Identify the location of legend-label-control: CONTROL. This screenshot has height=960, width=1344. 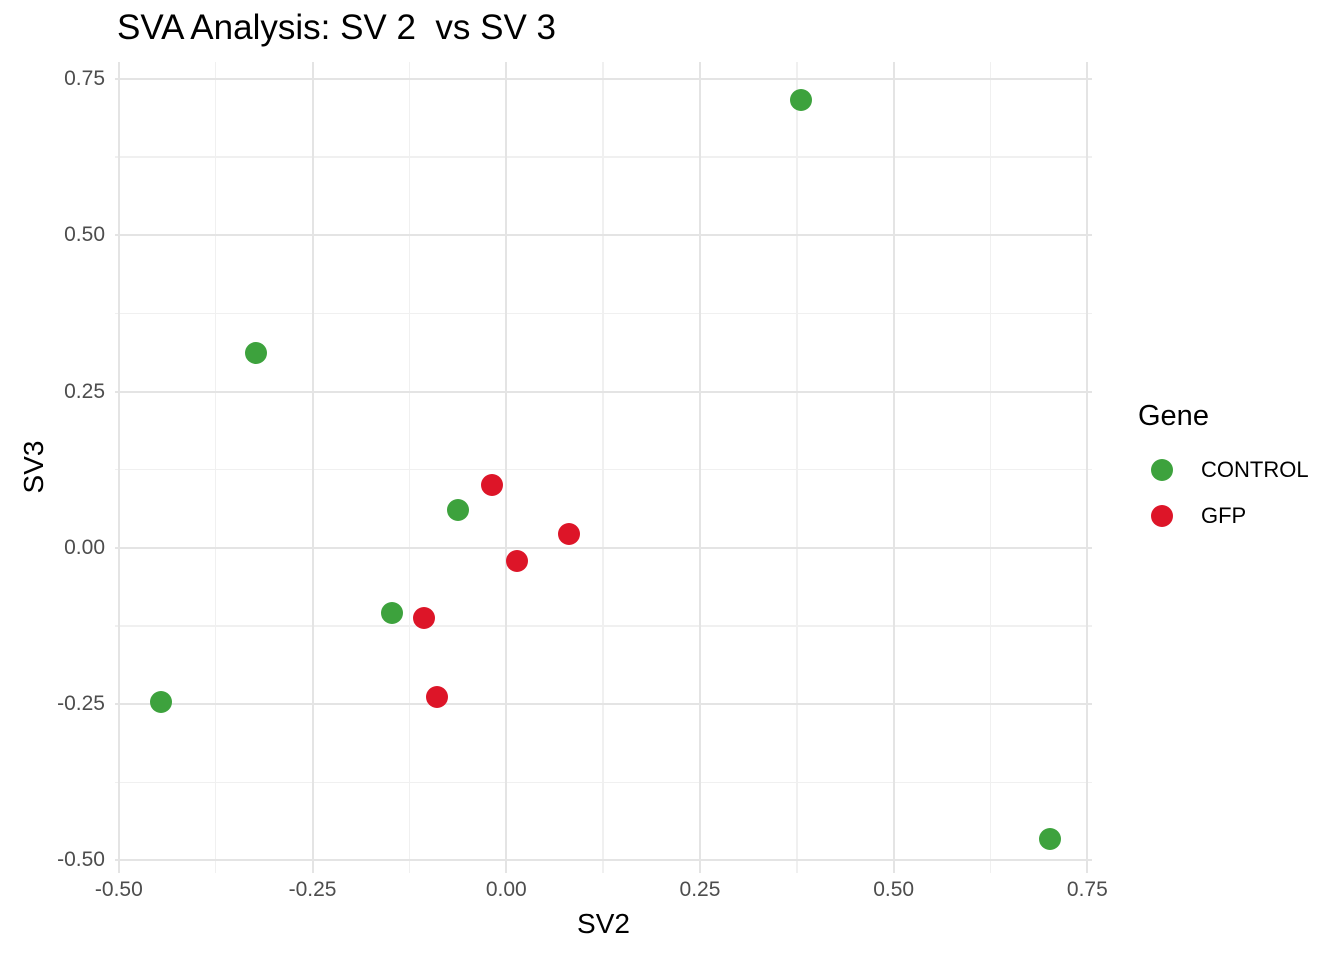
(1255, 469).